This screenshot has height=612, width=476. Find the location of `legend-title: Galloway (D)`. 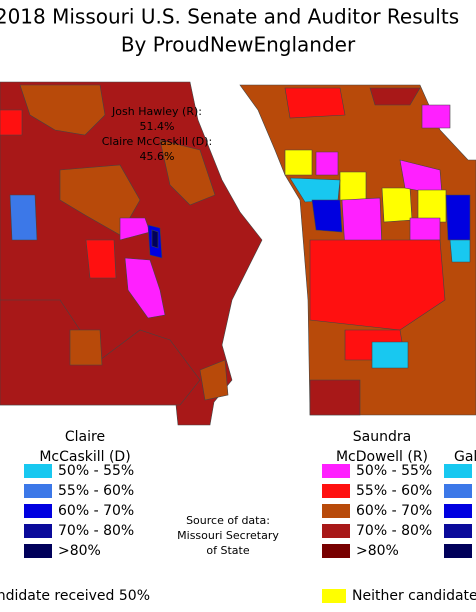

legend-title: Galloway (D) is located at coordinates (465, 457).